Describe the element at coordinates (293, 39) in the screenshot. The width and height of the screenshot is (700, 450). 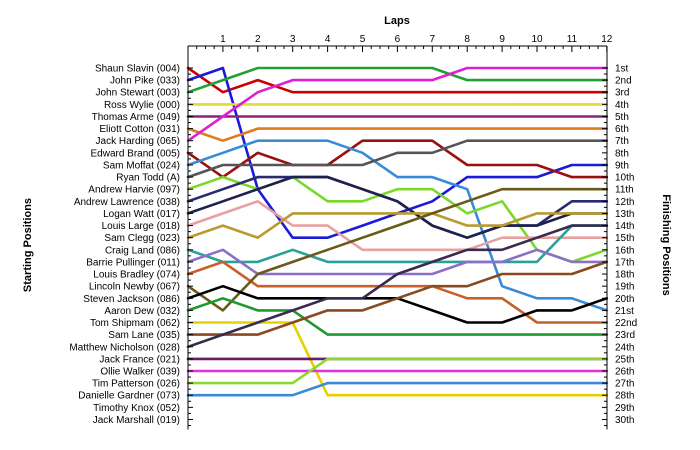
I see `x-tick-label: 3` at that location.